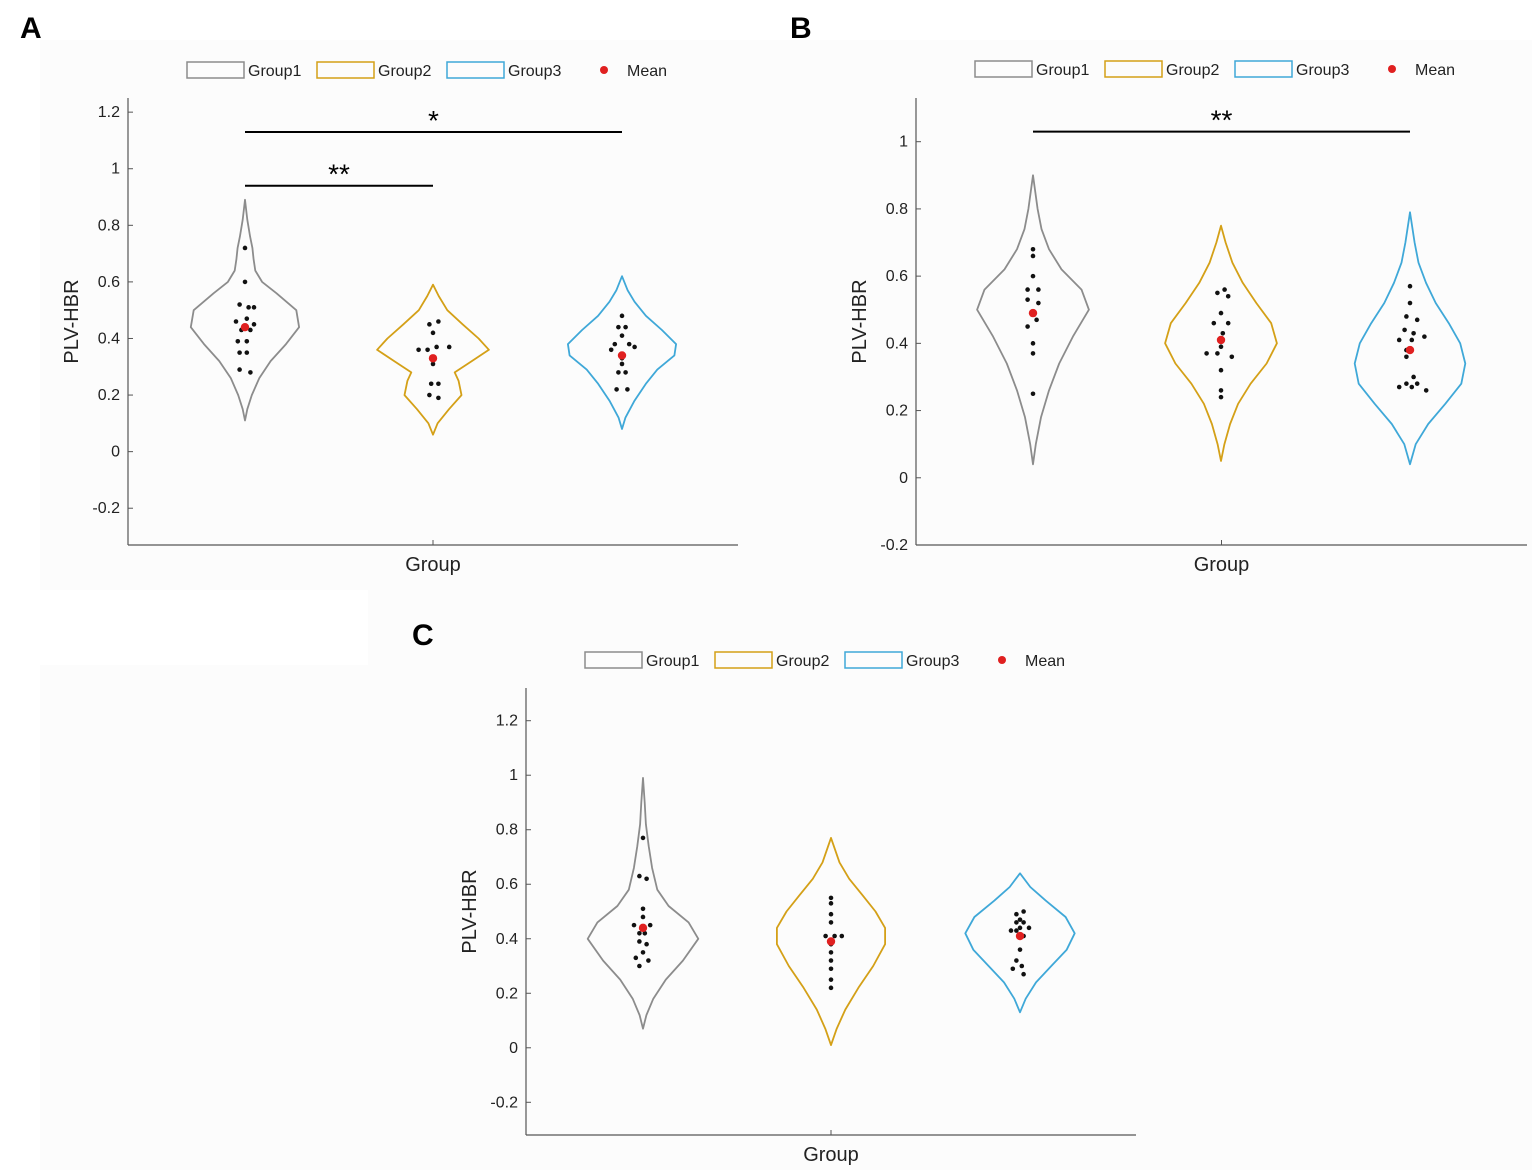 The width and height of the screenshot is (1535, 1175). What do you see at coordinates (1020, 936) in the screenshot?
I see `mean-marker-group3` at bounding box center [1020, 936].